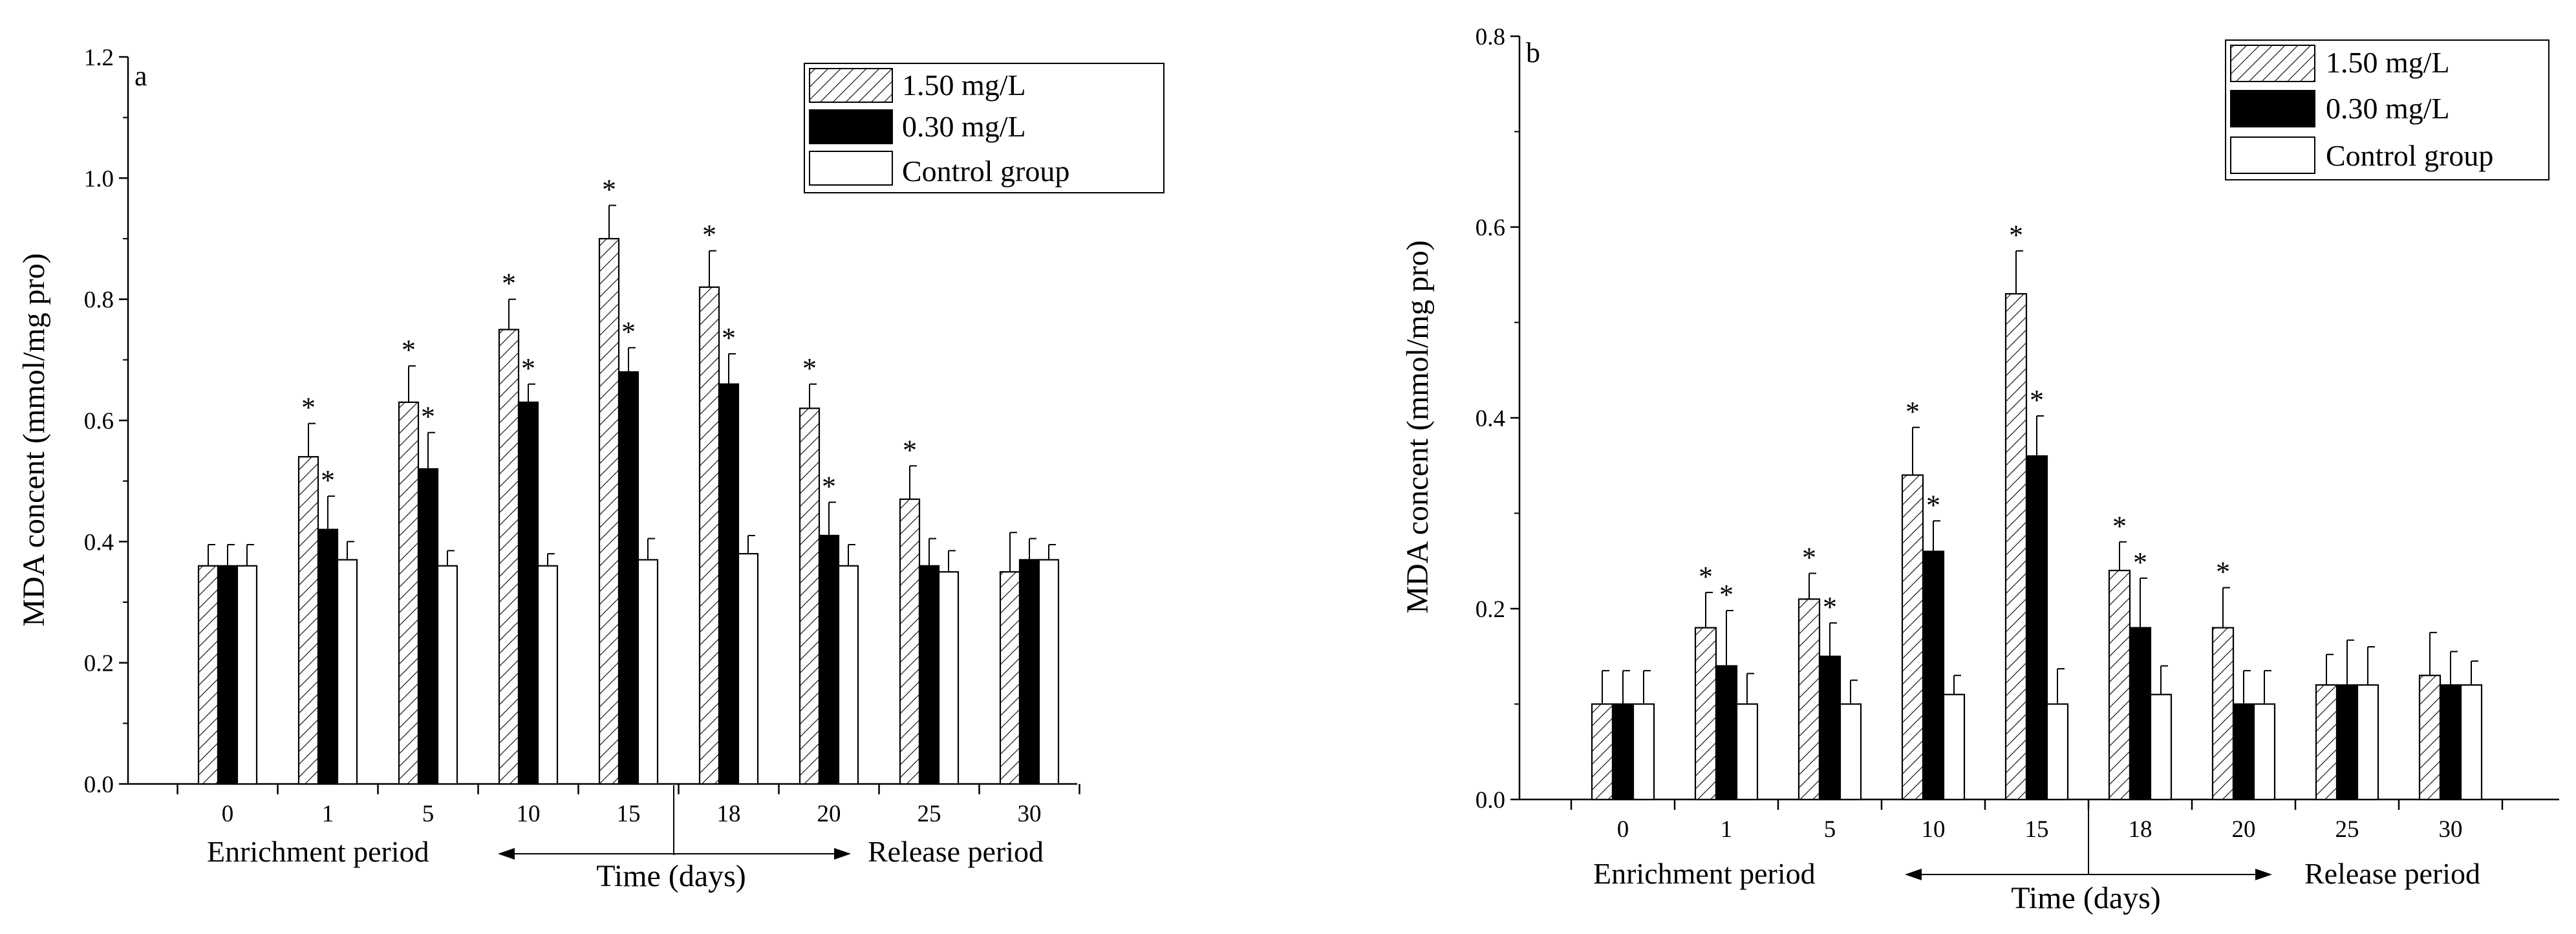 This screenshot has width=2576, height=934. Describe the element at coordinates (929, 814) in the screenshot. I see `x-tick-label: 25` at that location.